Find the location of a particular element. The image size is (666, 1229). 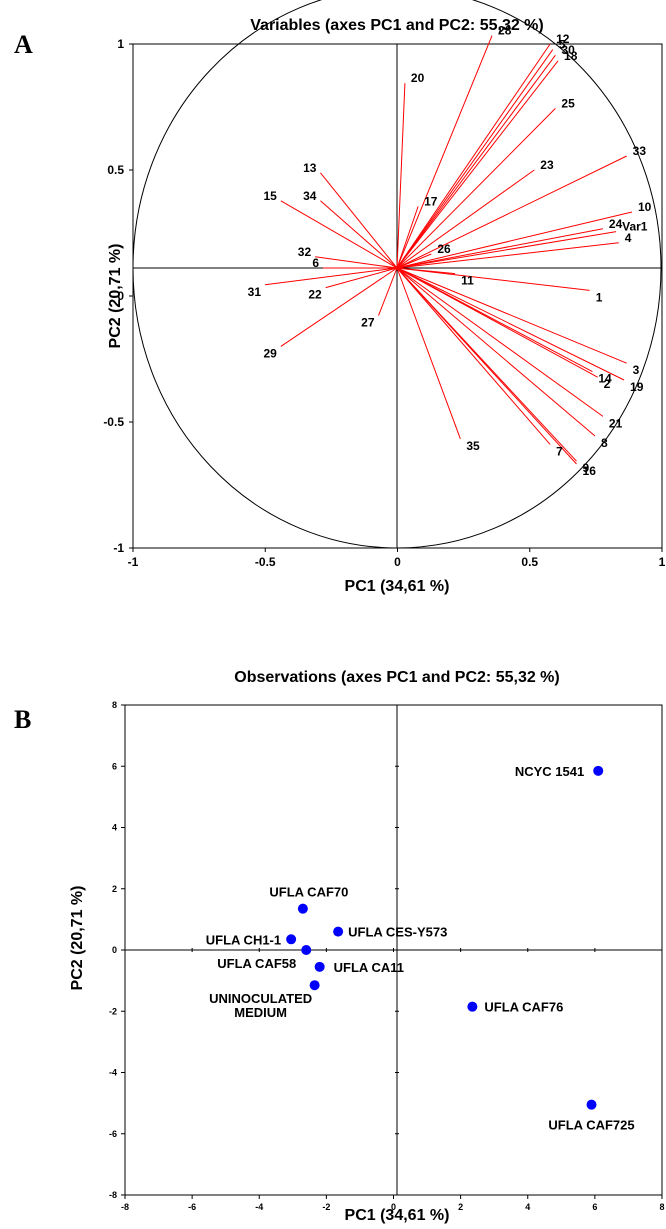

vector-label-33: 33 is located at coordinates (640, 151).